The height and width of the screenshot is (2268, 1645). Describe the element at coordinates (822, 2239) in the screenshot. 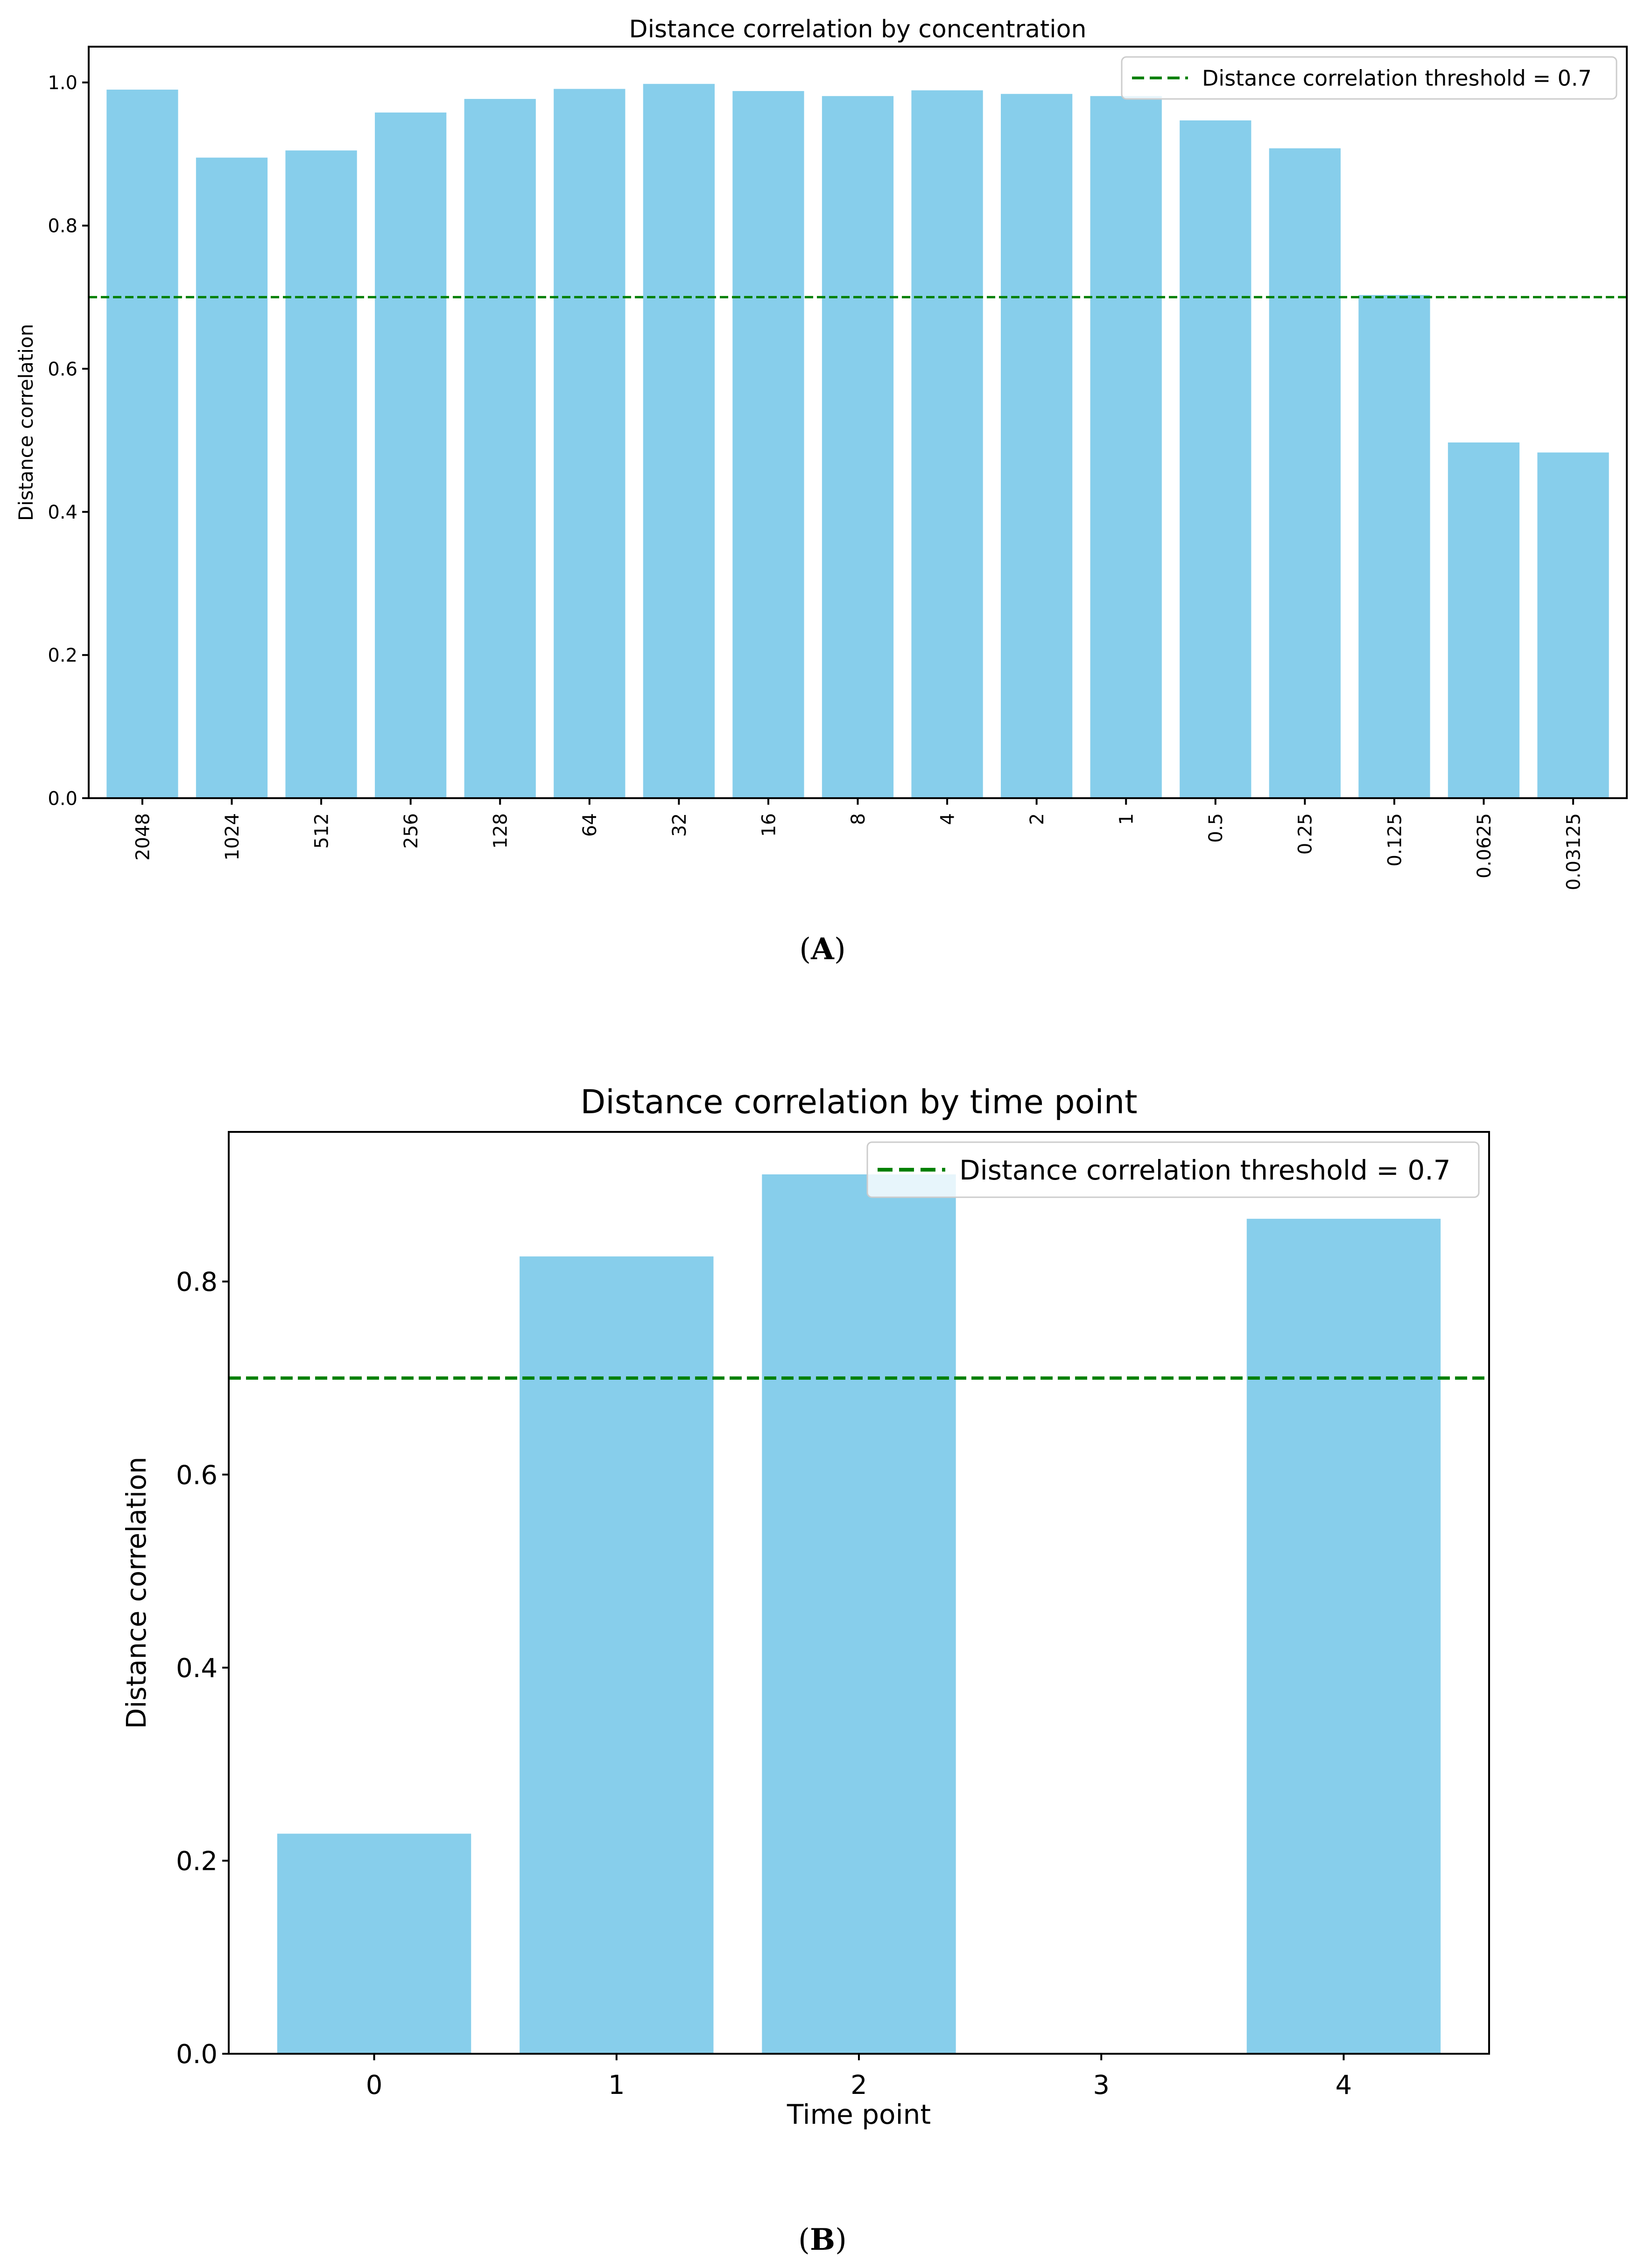

I see `panel-b-label: (B)` at that location.